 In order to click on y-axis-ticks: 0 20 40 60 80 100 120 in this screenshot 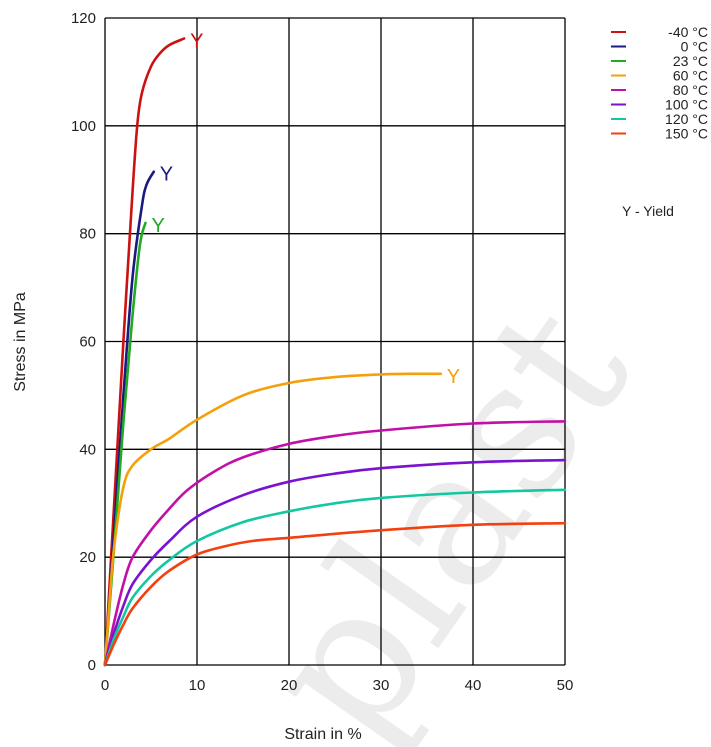, I will do `click(83, 342)`.